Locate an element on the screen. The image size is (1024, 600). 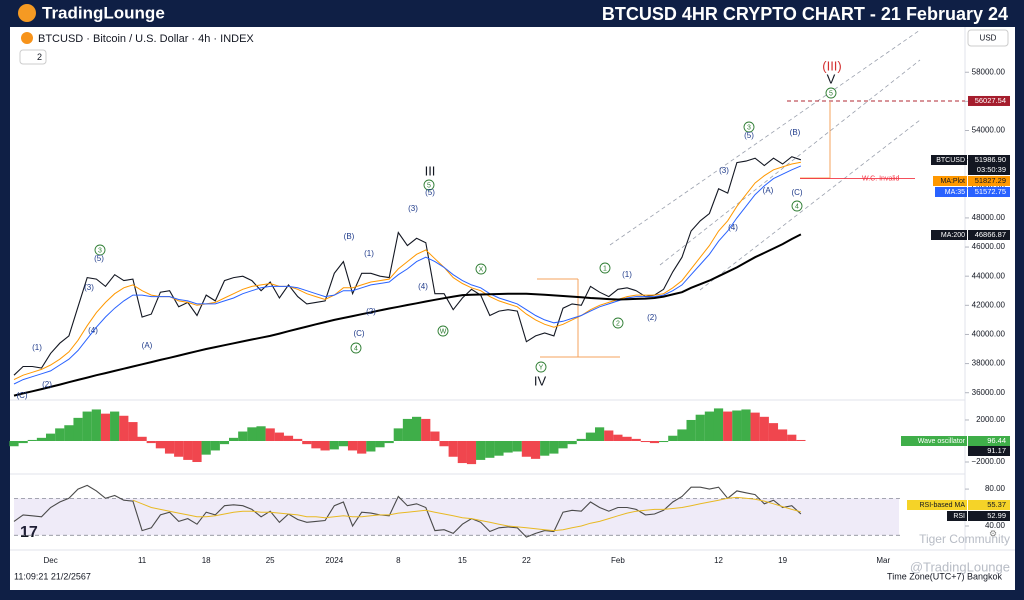
wave-label: (2) is located at coordinates (652, 317).